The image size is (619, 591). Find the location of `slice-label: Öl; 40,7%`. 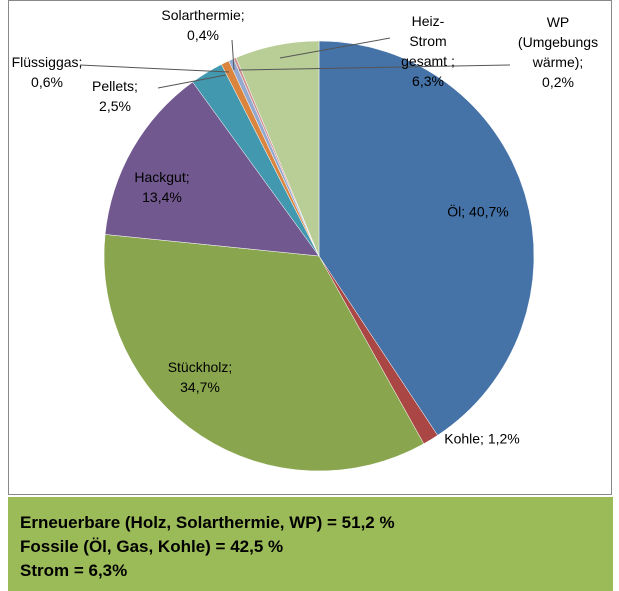

slice-label: Öl; 40,7% is located at coordinates (477, 211).